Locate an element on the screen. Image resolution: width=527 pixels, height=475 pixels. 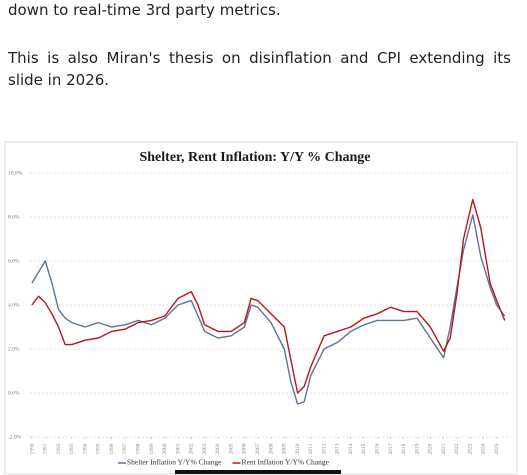
x-tick-label: 1992 is located at coordinates (59, 448).